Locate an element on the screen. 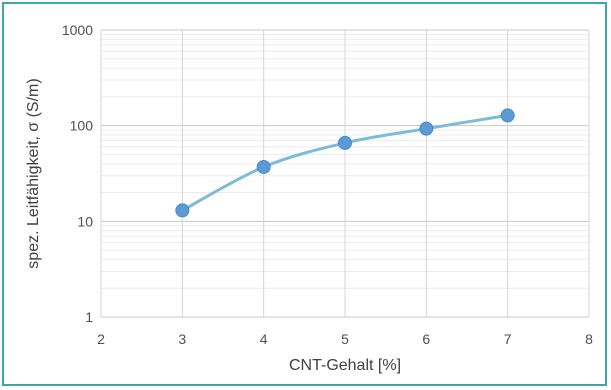  x-tick-label: 5 is located at coordinates (345, 339).